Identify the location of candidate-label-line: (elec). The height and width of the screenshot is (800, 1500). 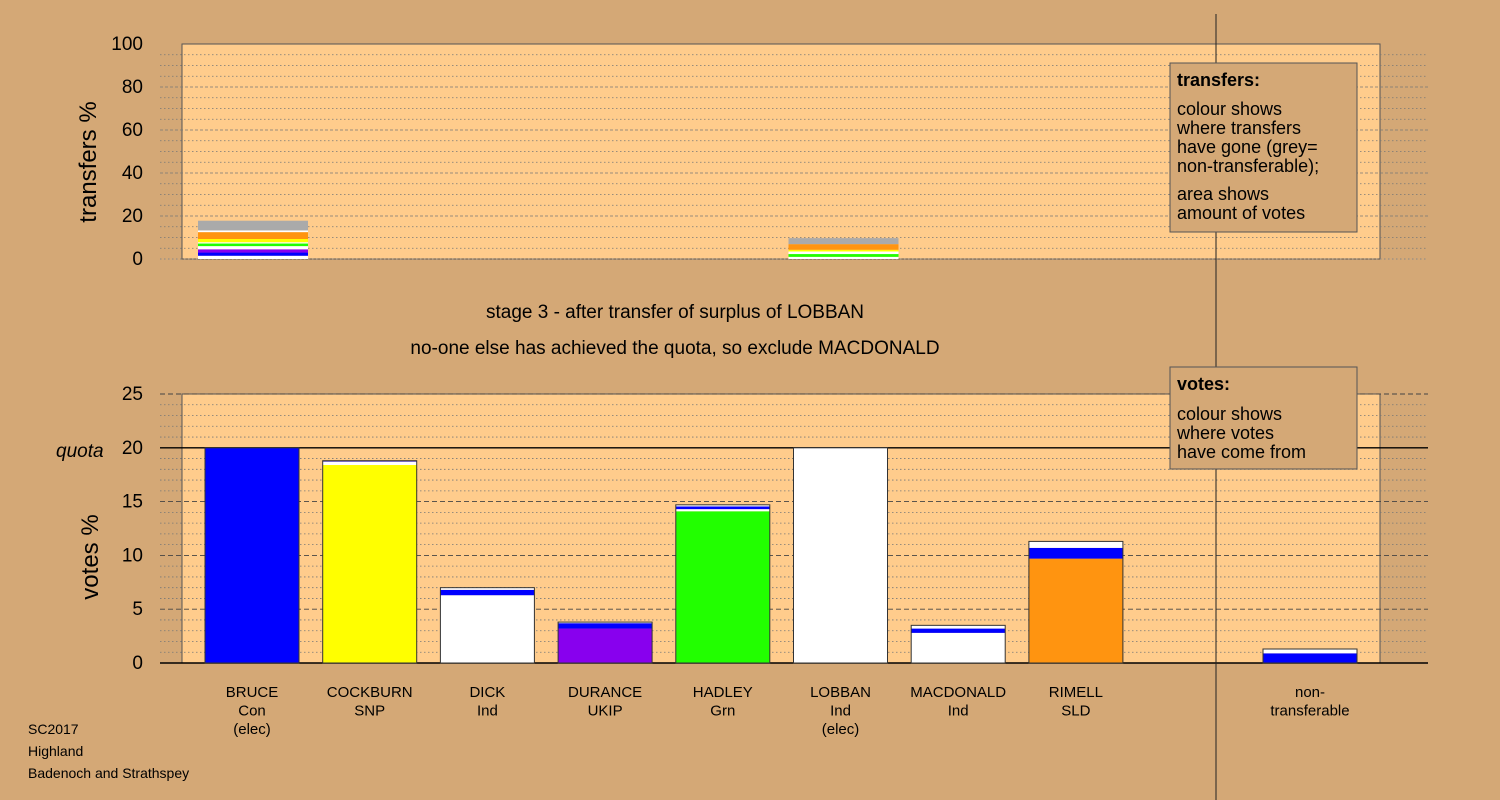
(841, 729).